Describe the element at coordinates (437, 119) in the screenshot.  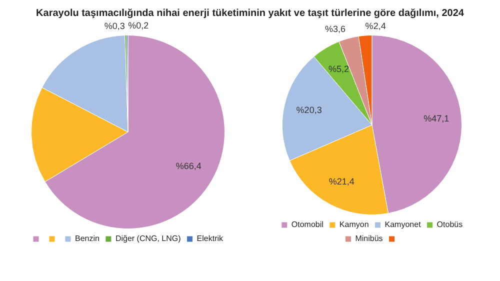
I see `data-label: %47,1` at that location.